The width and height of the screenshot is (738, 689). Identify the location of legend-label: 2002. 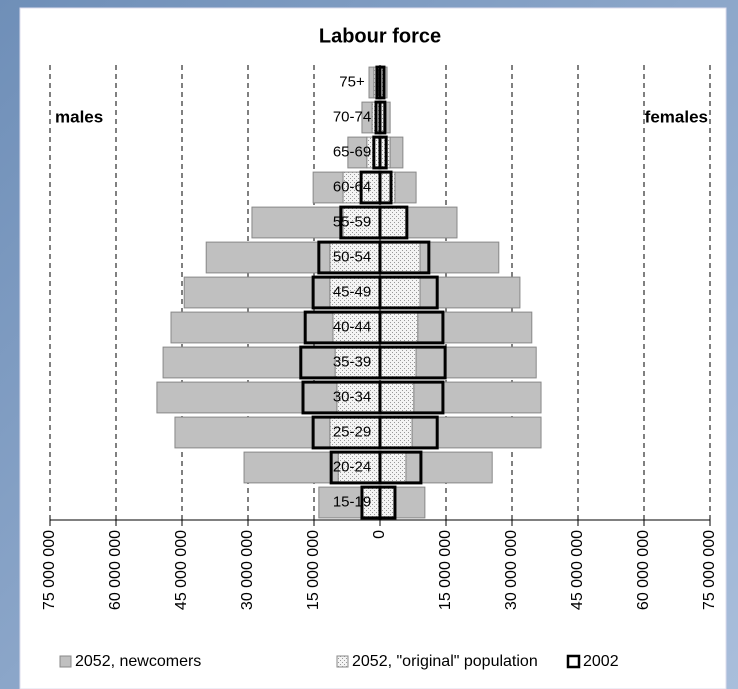
(601, 661).